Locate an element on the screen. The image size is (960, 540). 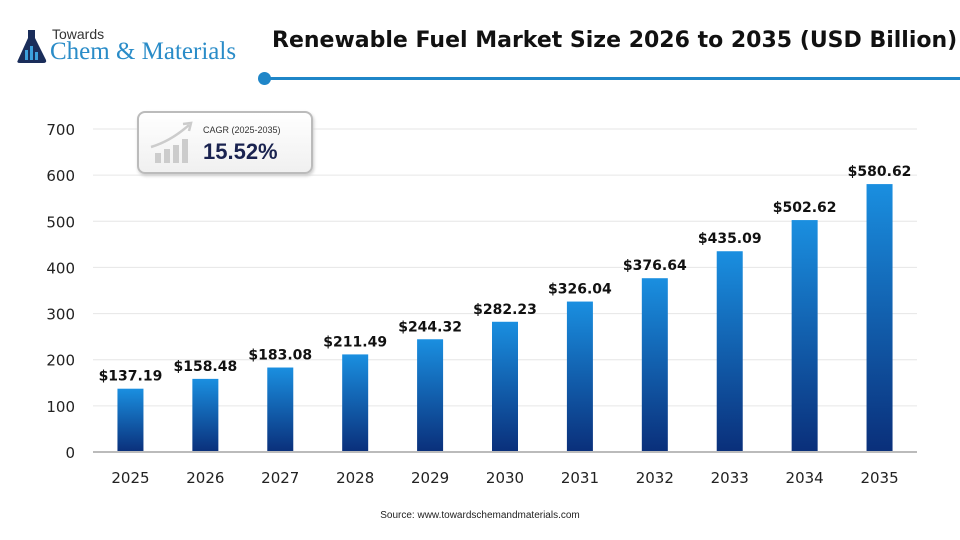
data-label: $158.48 is located at coordinates (205, 367).